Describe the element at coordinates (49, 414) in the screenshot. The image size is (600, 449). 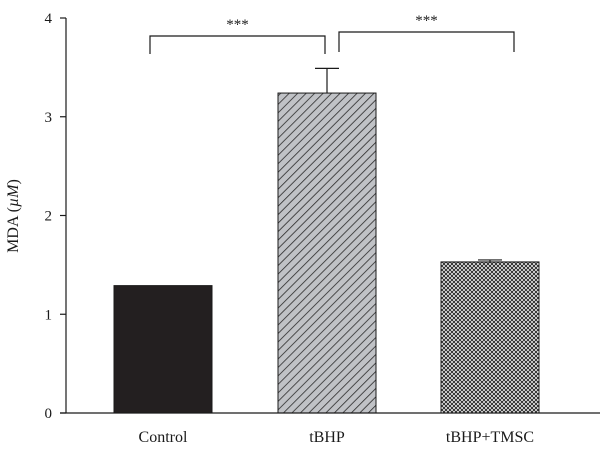
I see `y-tick-label: 0` at that location.